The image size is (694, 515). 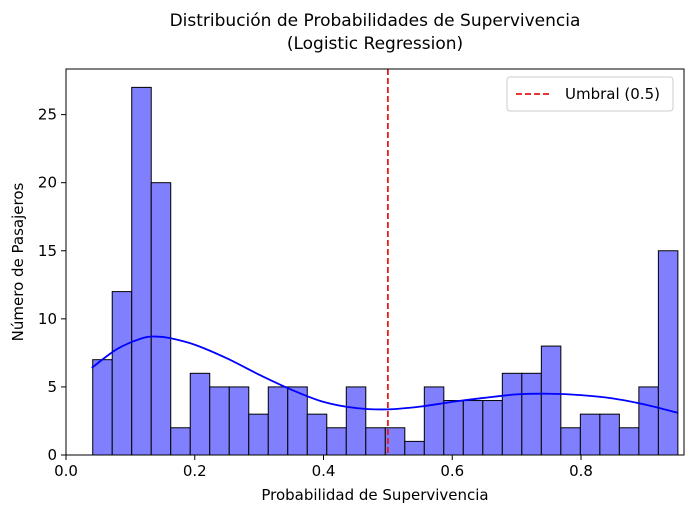 I want to click on y-tick-label: 25, so click(x=47, y=115).